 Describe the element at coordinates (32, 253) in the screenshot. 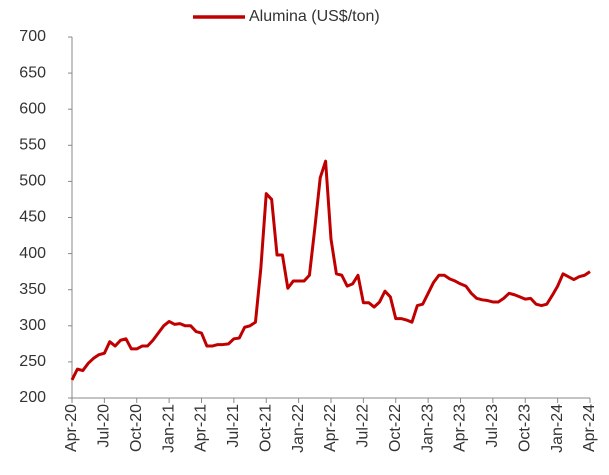

I see `y-tick-label: 400` at that location.